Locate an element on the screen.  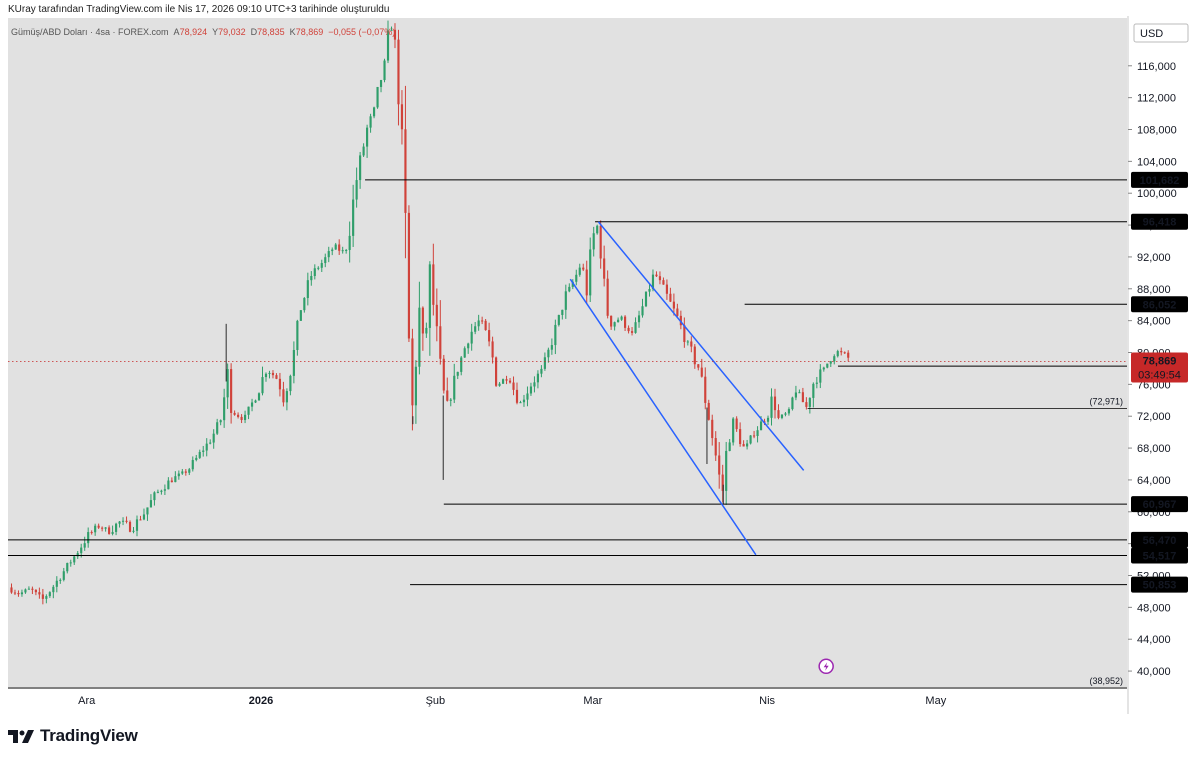
legend-open-label: A is located at coordinates (177, 32).